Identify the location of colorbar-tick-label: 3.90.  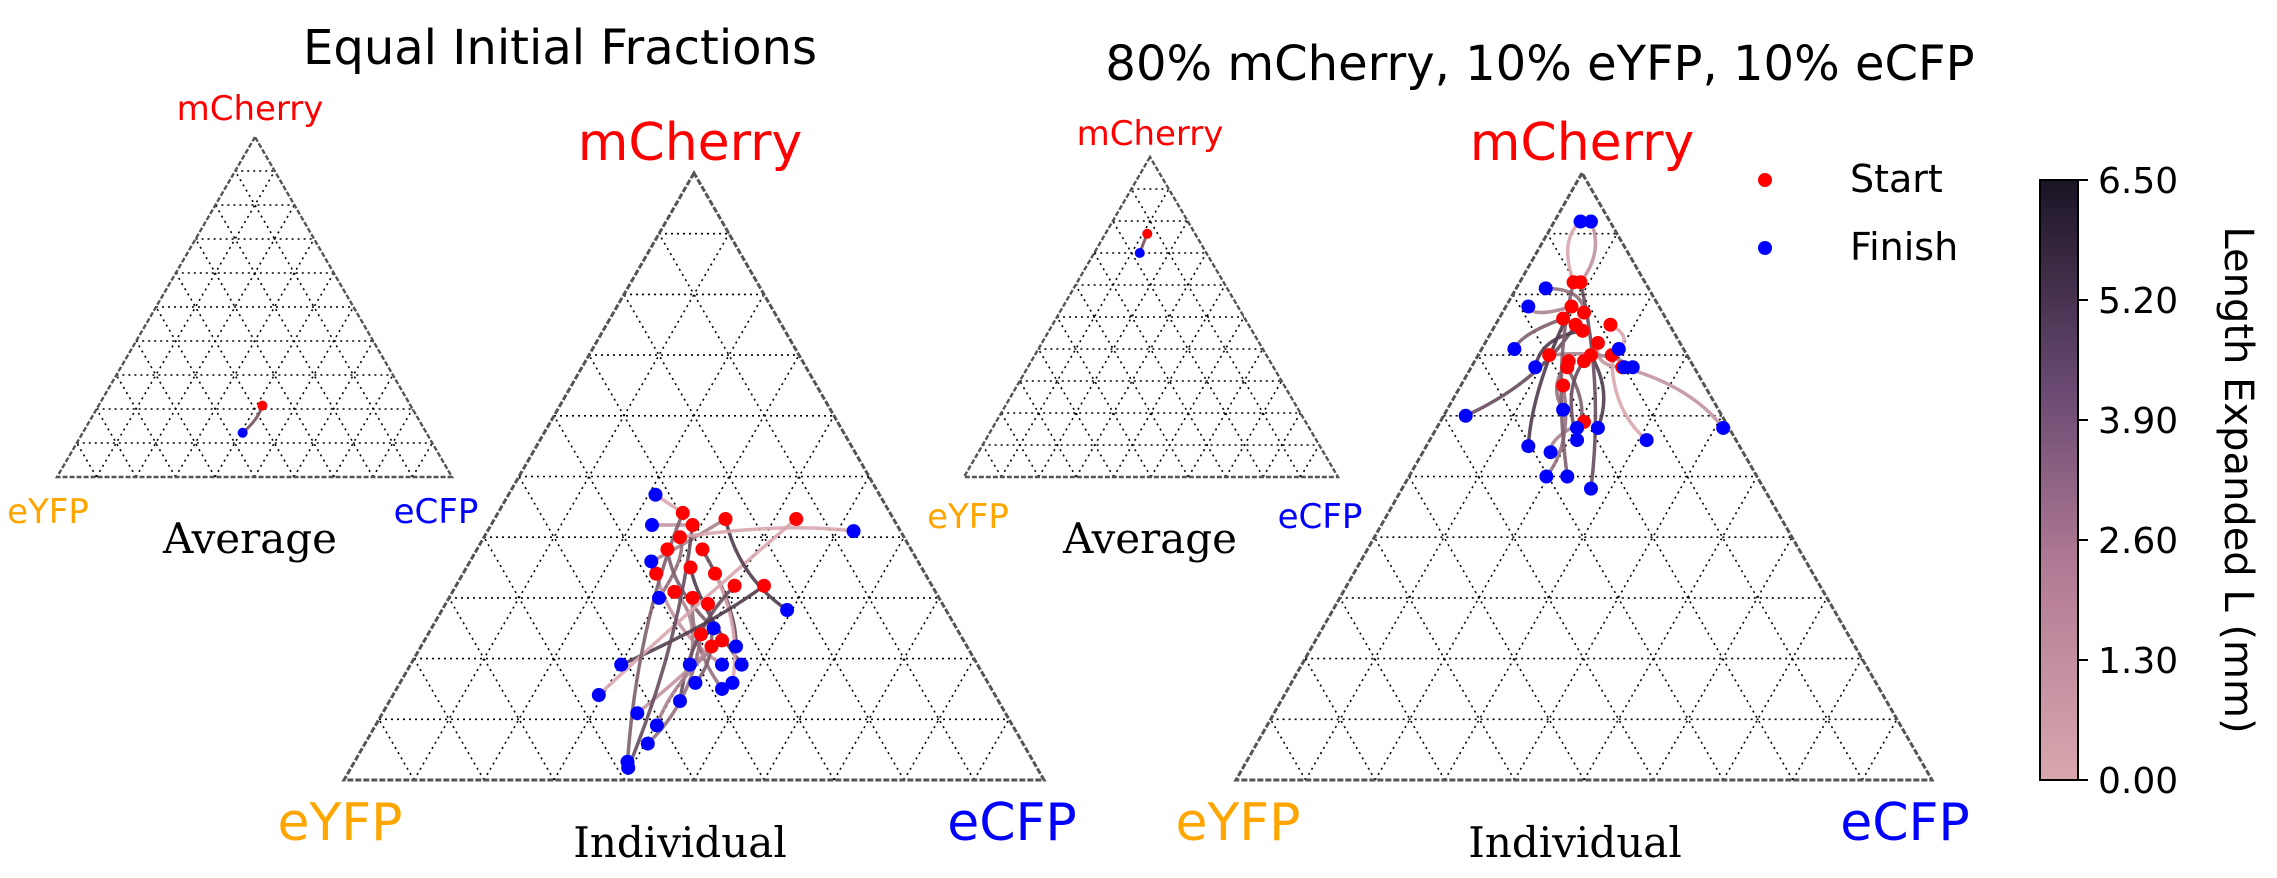
(2138, 421).